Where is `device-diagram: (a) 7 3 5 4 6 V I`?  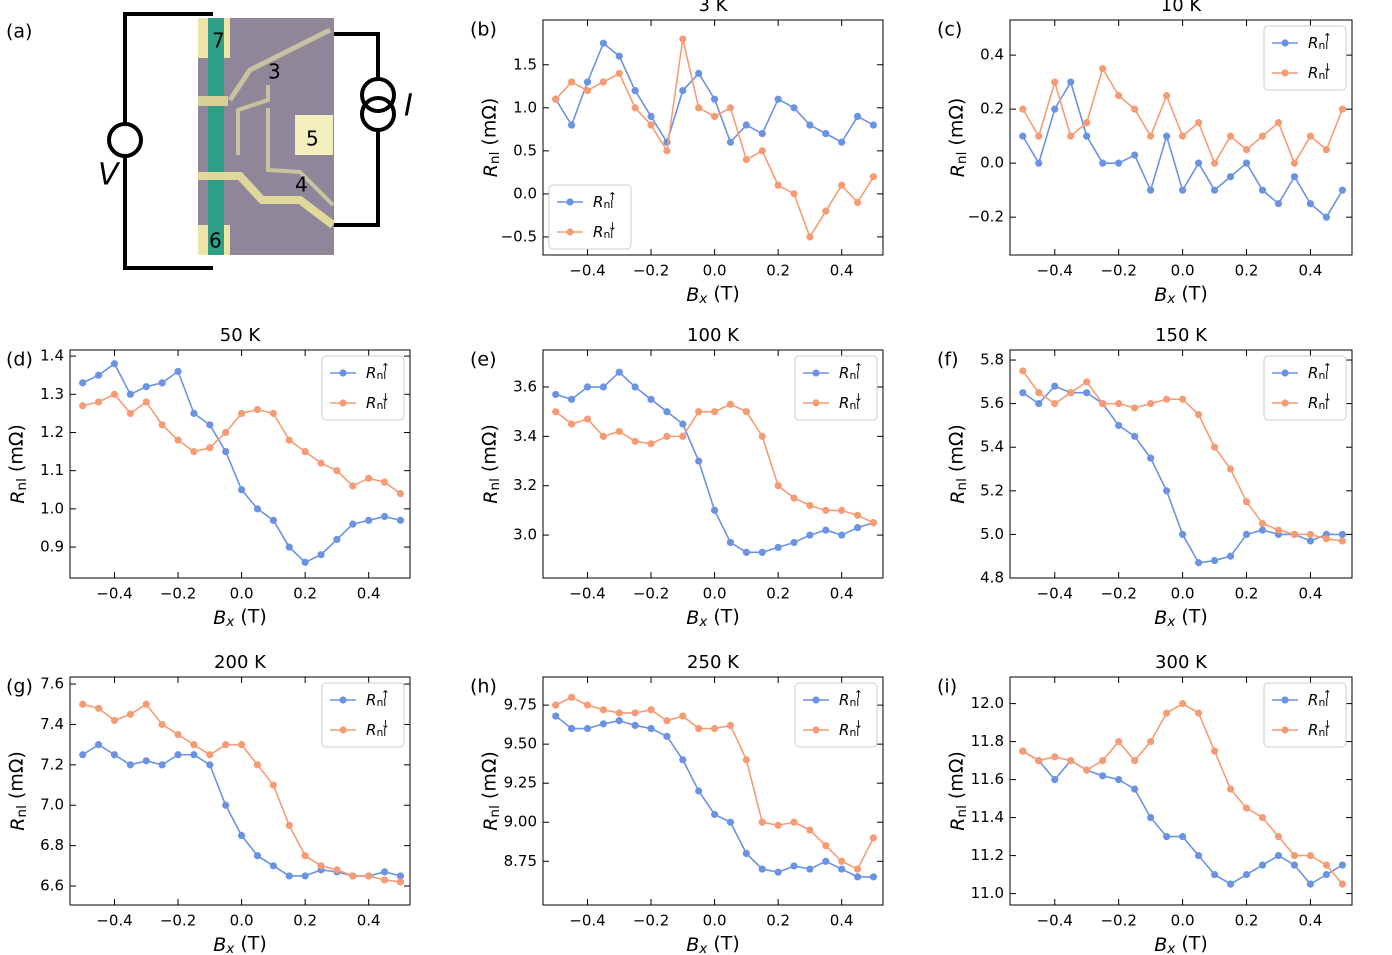
device-diagram: (a) 7 3 5 4 6 V I is located at coordinates (209, 141).